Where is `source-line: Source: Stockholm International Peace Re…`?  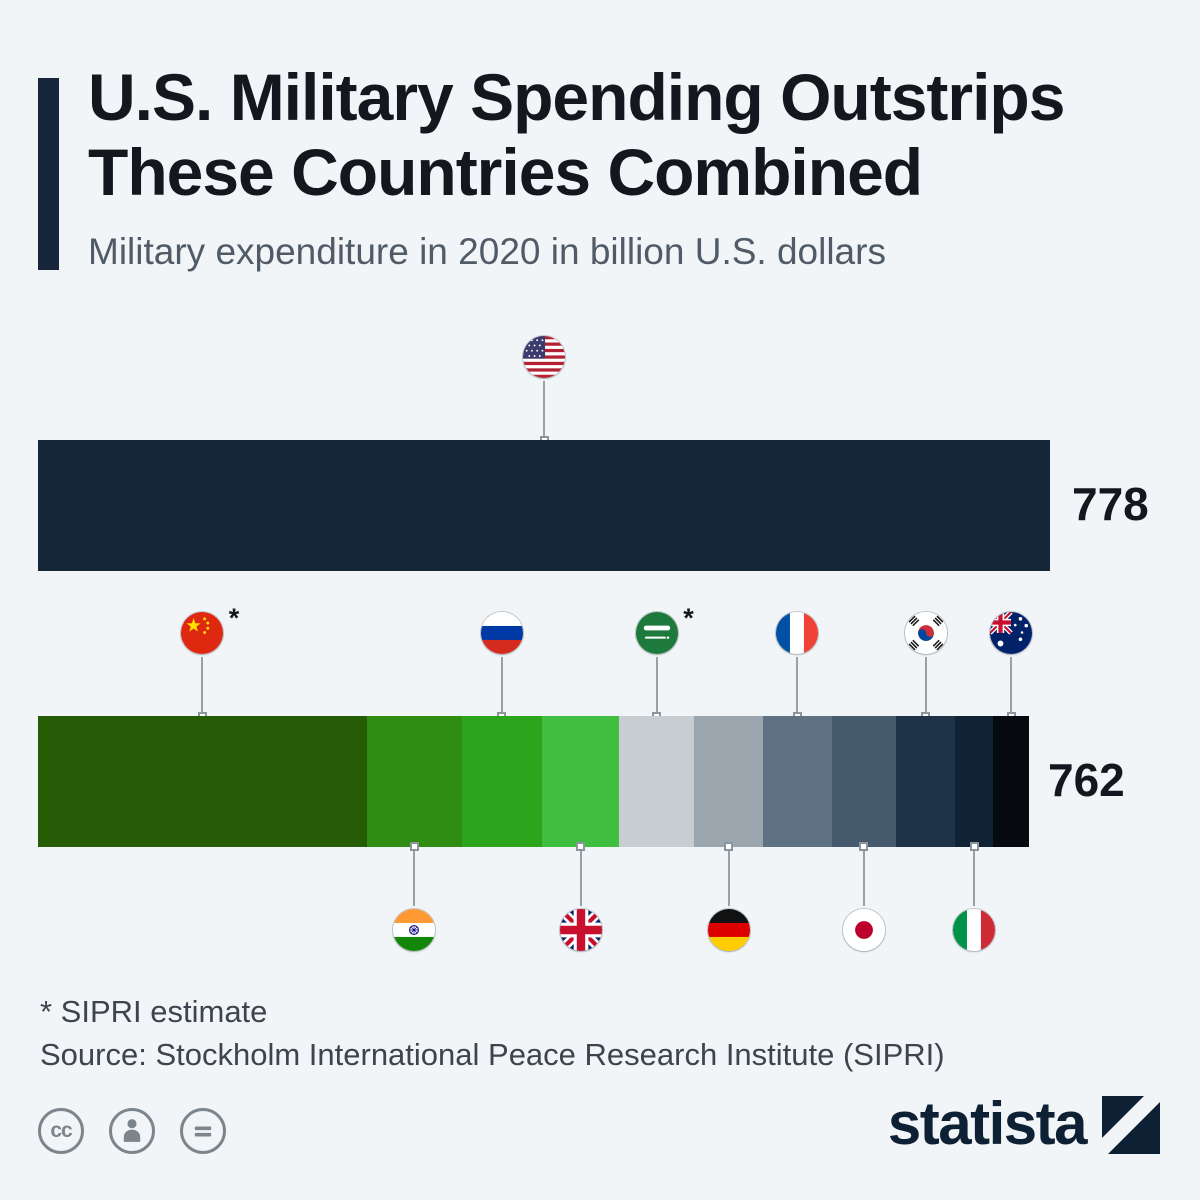
source-line: Source: Stockholm International Peace Re… is located at coordinates (492, 1054).